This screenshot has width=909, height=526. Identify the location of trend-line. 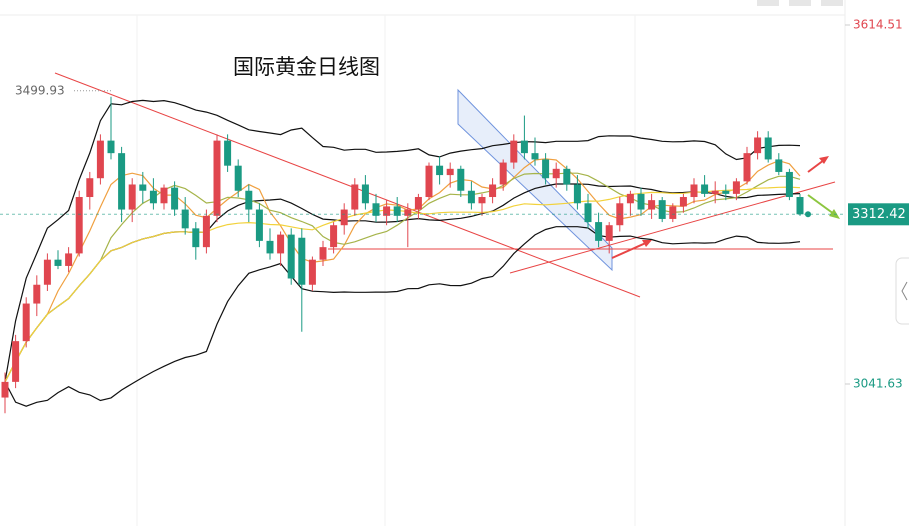
(672, 227).